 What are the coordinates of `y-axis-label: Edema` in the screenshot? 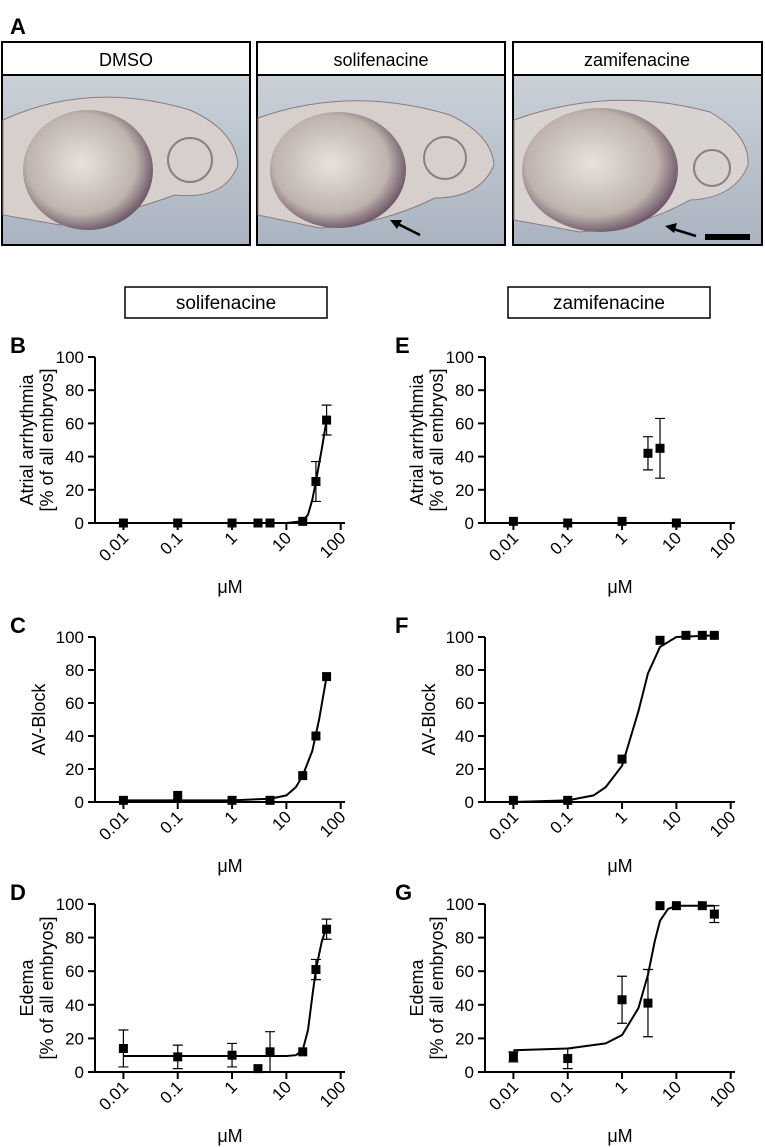 It's located at (417, 988).